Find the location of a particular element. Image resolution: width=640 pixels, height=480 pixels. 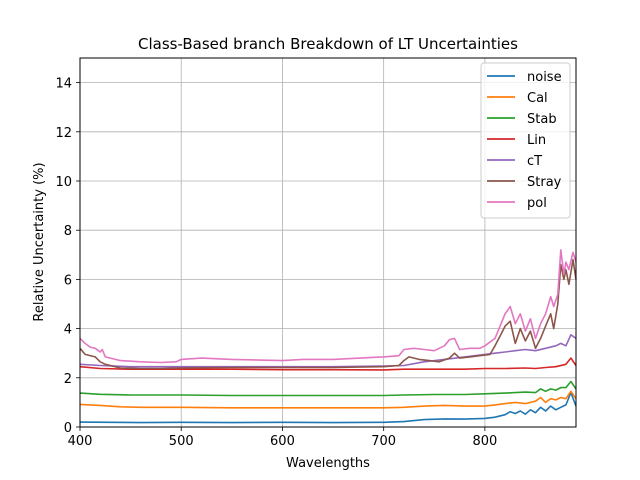

x-tick-label: 600 is located at coordinates (282, 441).